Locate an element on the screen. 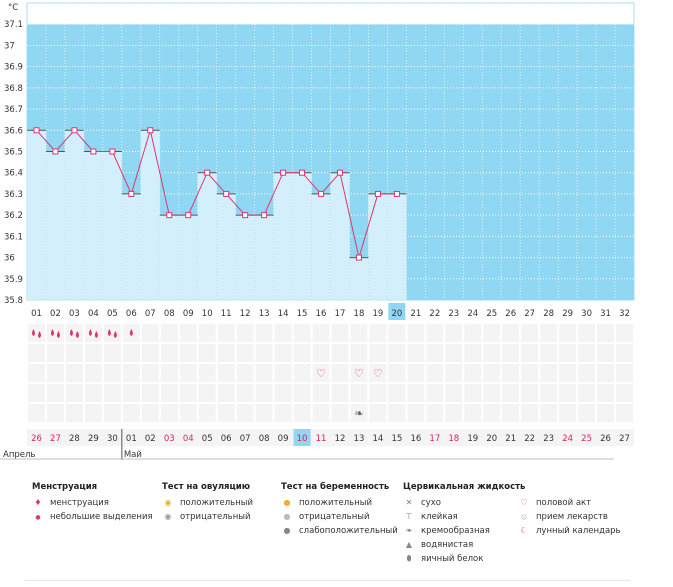  y-tick-label: 36.6 is located at coordinates (13, 131).